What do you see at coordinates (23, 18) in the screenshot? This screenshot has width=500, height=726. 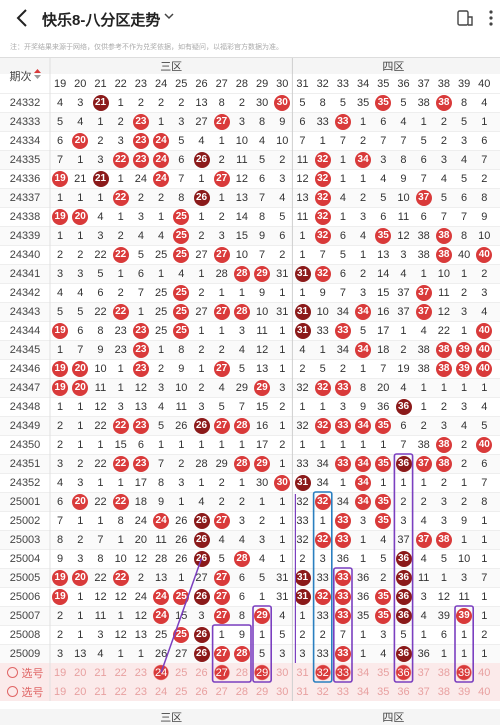 I see `chevron-left-icon` at bounding box center [23, 18].